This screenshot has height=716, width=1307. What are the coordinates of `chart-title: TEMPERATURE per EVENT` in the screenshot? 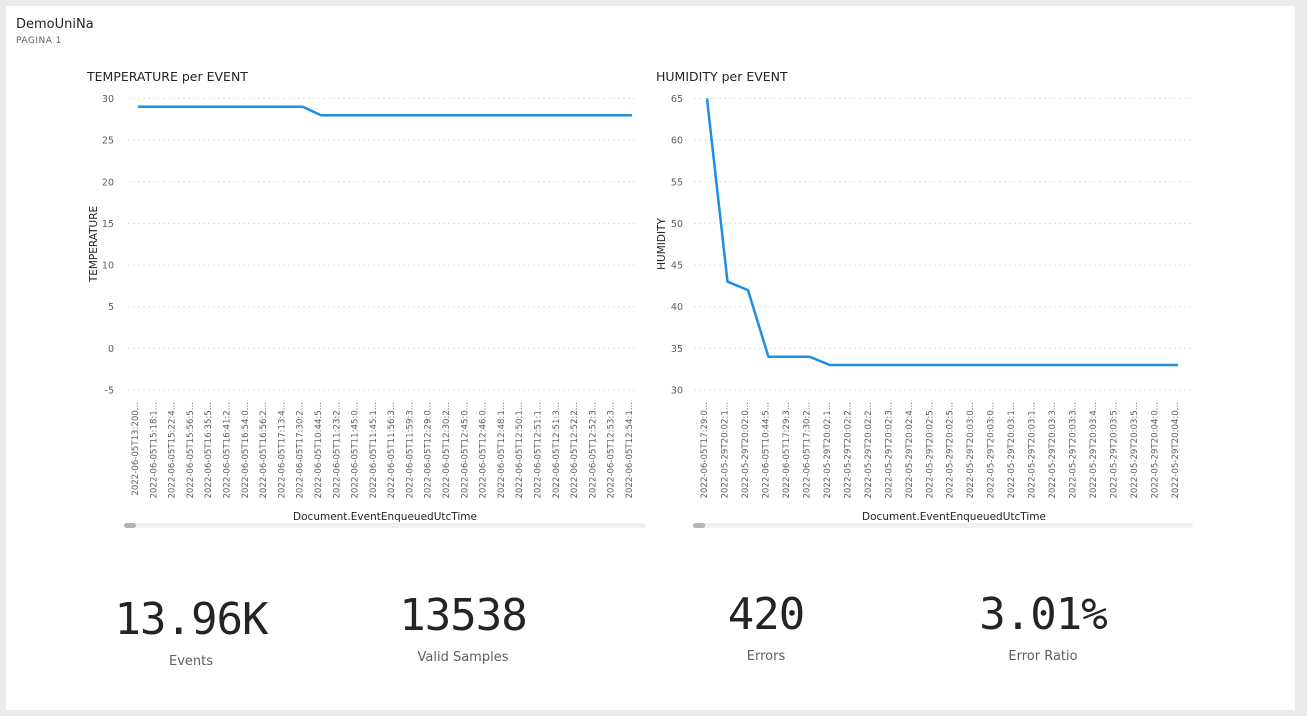 It's located at (167, 76).